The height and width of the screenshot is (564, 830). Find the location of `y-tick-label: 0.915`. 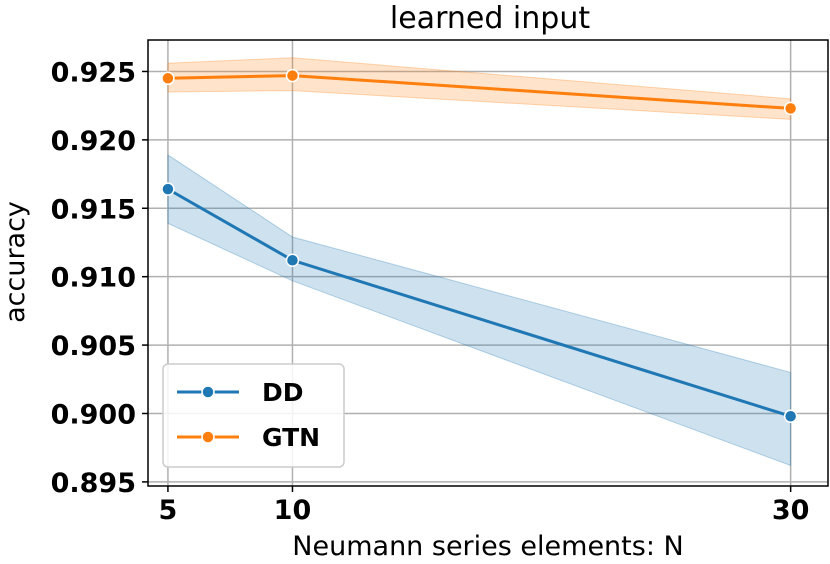

y-tick-label: 0.915 is located at coordinates (93, 209).